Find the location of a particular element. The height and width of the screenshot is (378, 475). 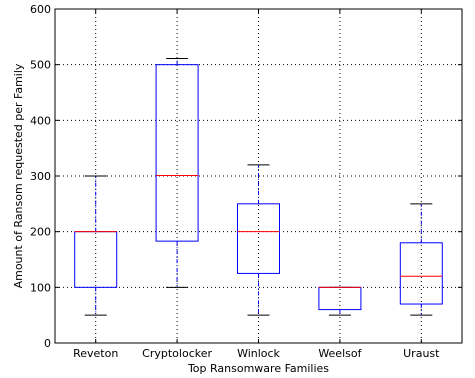

x-tick-label: Reveton is located at coordinates (95, 353).